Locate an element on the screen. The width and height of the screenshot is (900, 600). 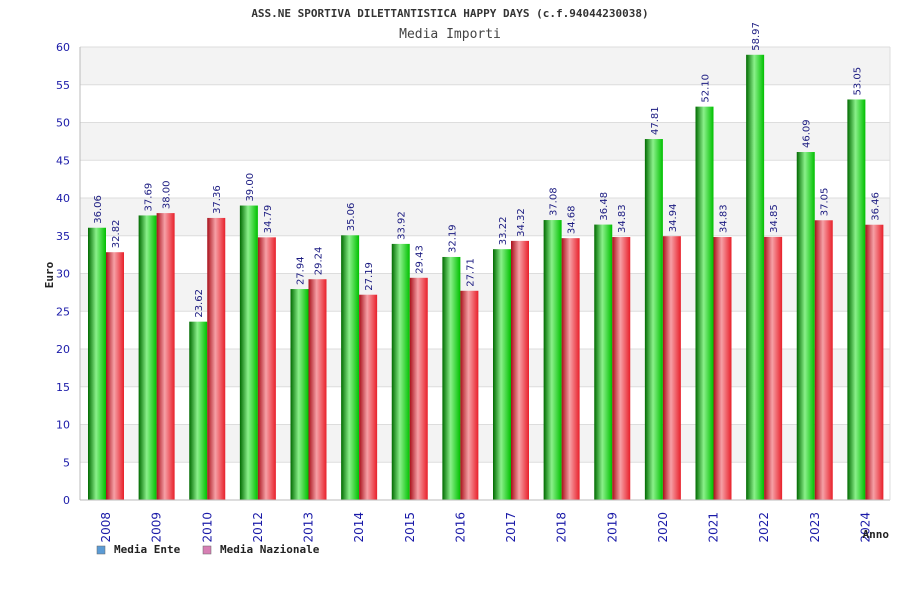
x-tick-label: 2013 is located at coordinates (309, 527).